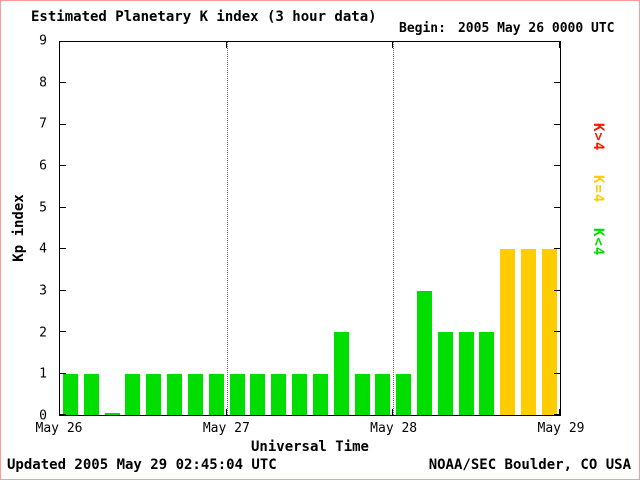 The height and width of the screenshot is (480, 640). I want to click on y-tick-label: 4, so click(43, 249).